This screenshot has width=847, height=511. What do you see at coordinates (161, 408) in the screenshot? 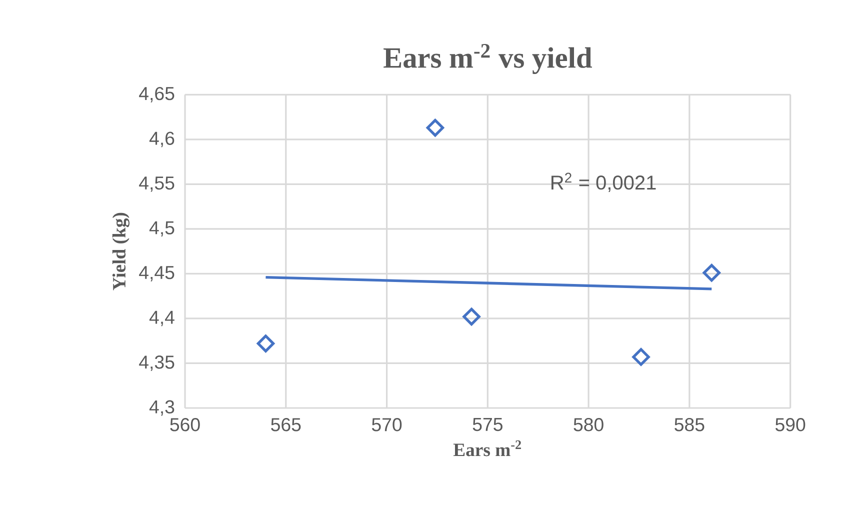
I see `y-tick-label: 4,3` at bounding box center [161, 408].